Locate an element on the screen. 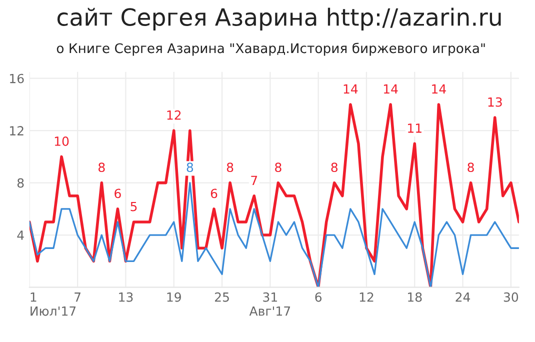 The image size is (535, 342). x-tick-label: 13 is located at coordinates (126, 297).